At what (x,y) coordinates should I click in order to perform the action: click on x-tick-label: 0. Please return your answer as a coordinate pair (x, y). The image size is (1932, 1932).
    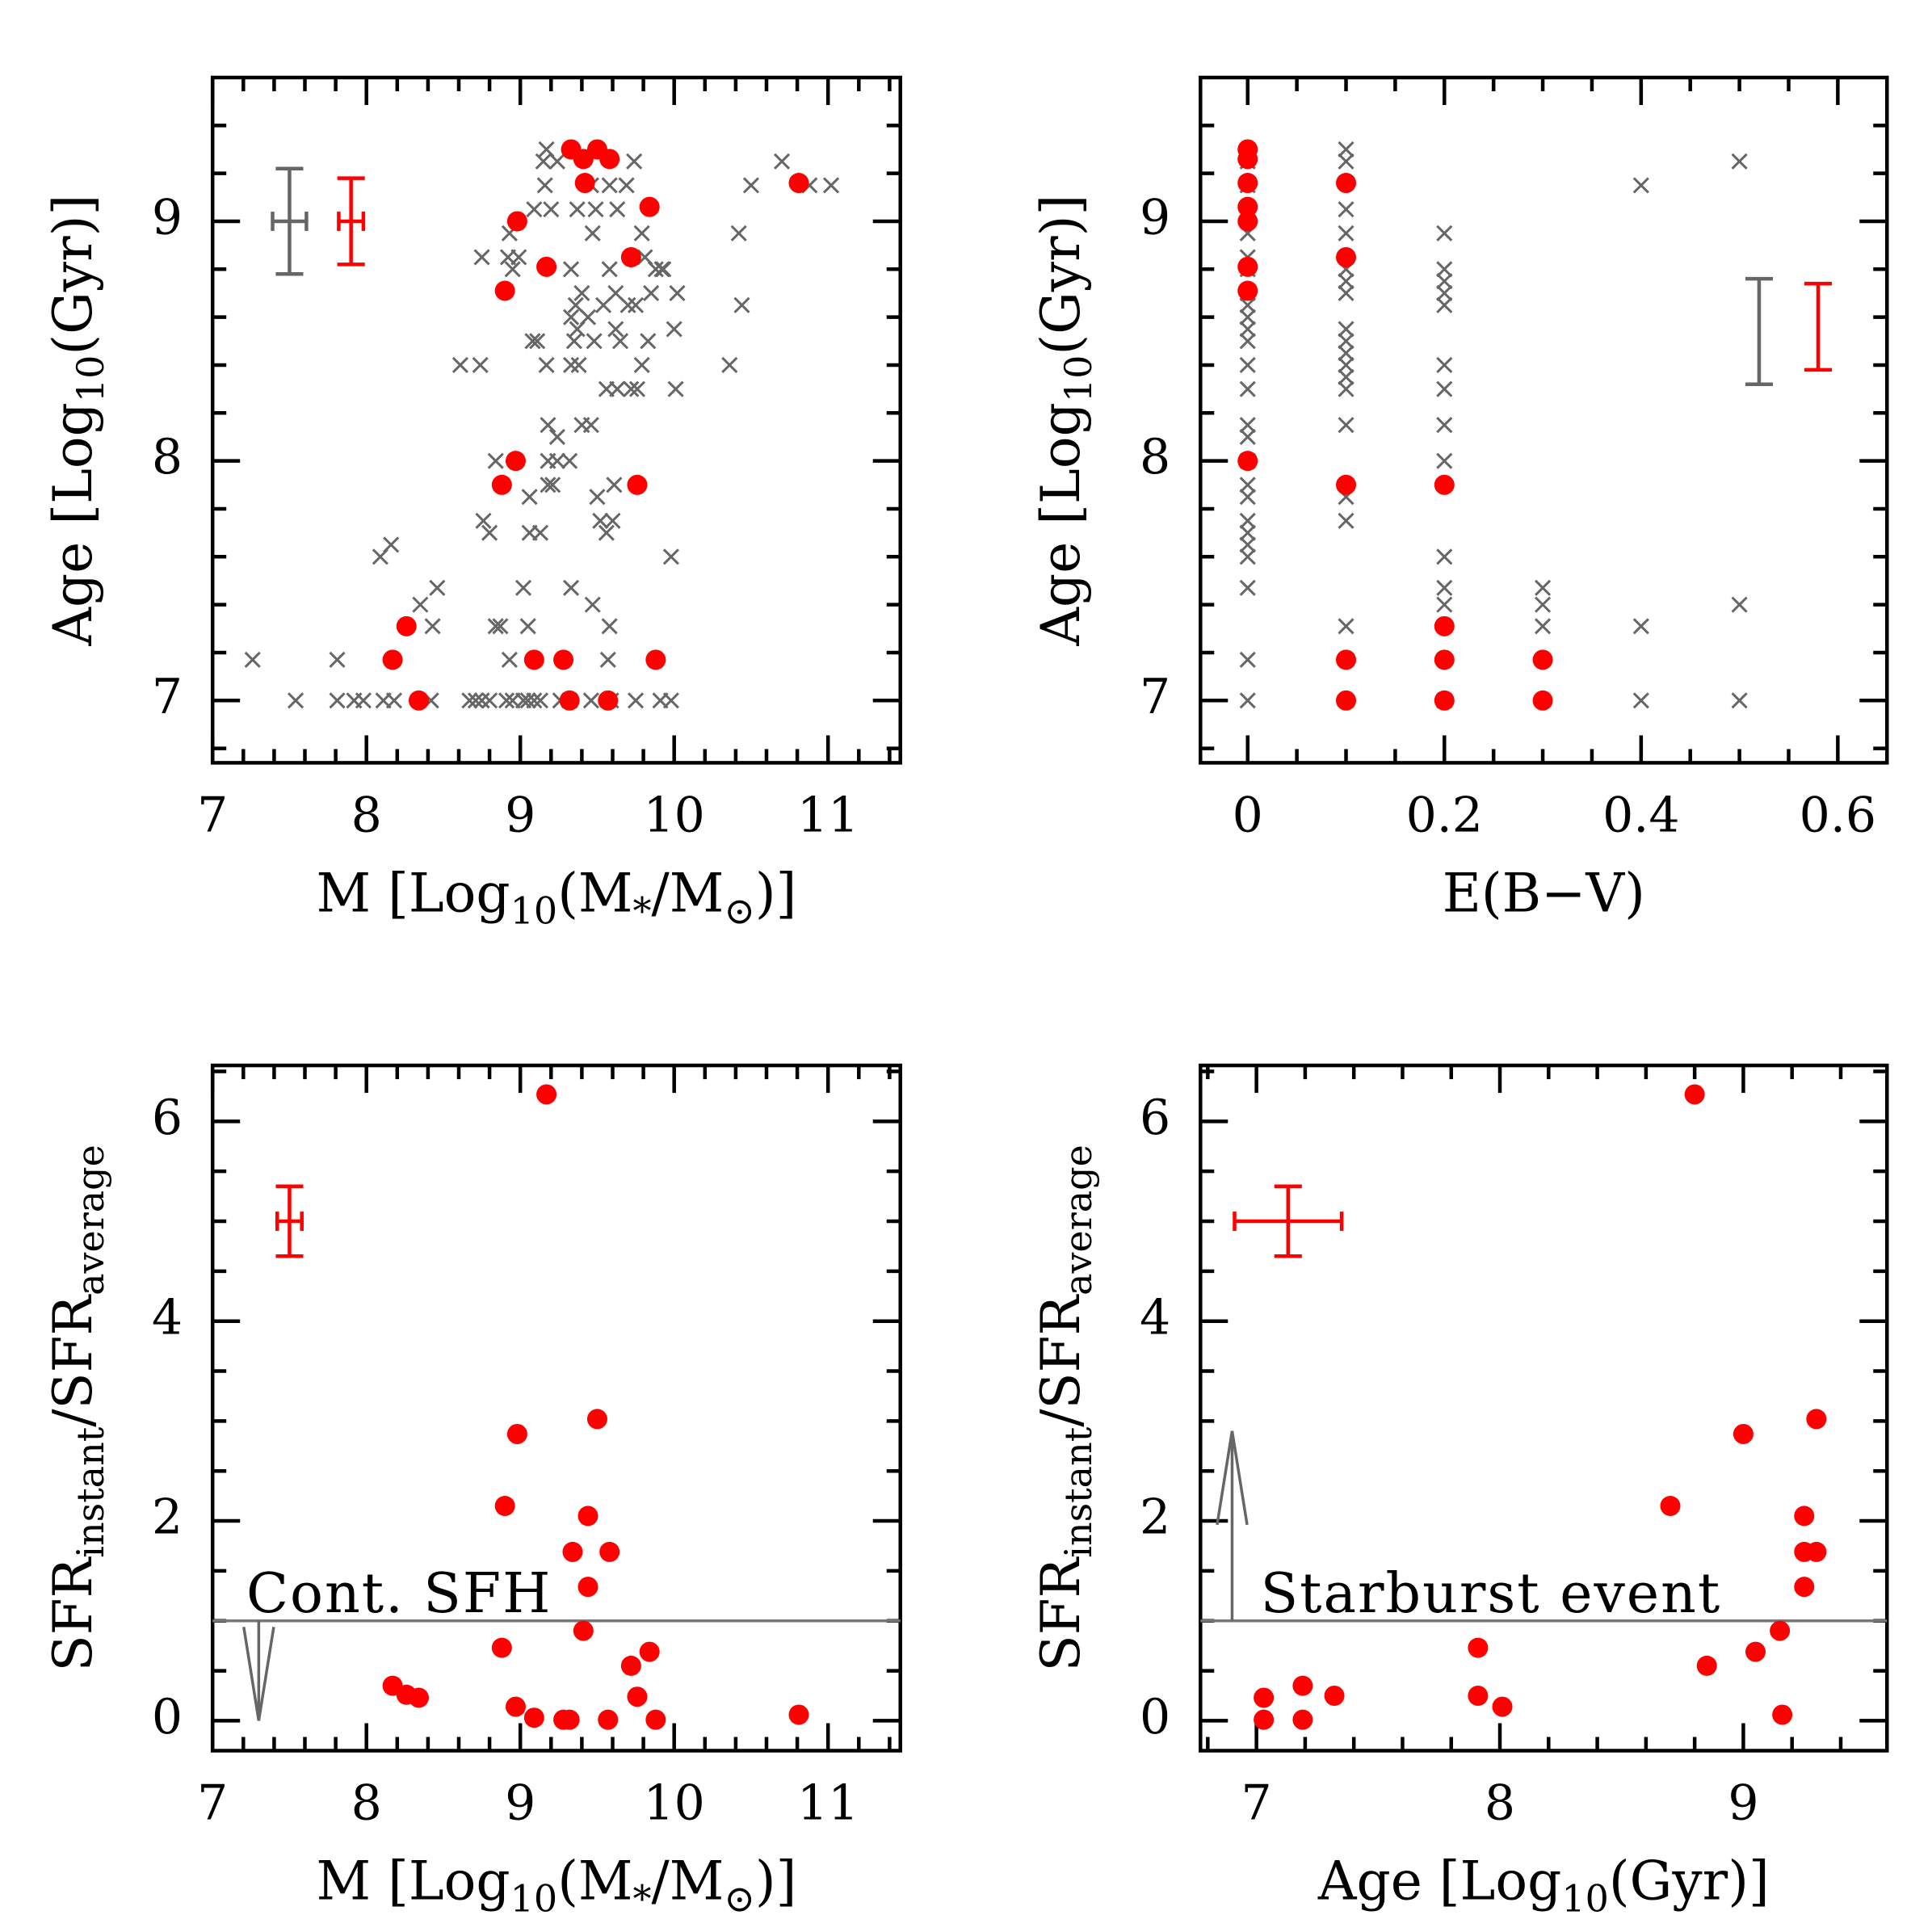
    Looking at the image, I should click on (1248, 816).